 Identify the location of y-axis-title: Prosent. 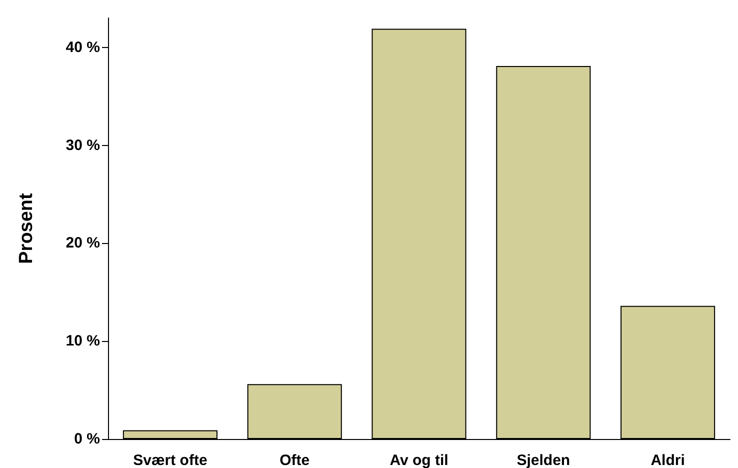
(26, 228).